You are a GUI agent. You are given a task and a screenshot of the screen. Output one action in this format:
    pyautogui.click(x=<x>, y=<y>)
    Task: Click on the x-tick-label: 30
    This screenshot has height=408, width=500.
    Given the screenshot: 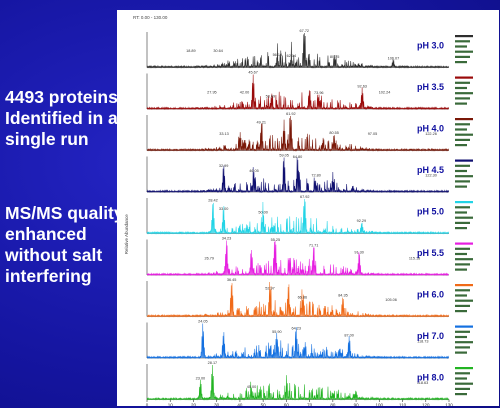 What is the action you would take?
    pyautogui.click(x=217, y=405)
    